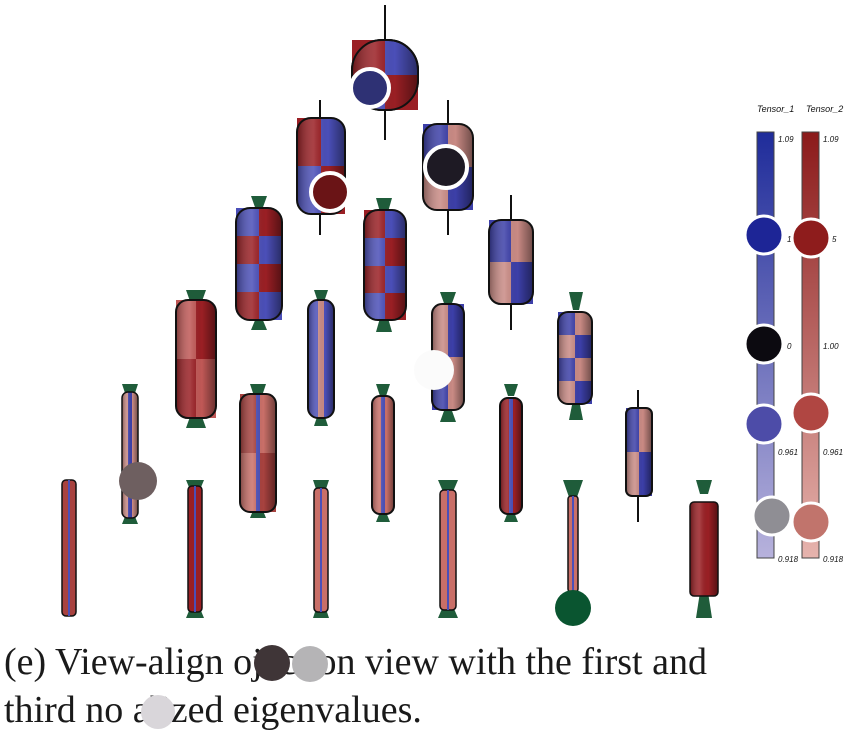 This screenshot has width=859, height=737. What do you see at coordinates (822, 334) in the screenshot?
I see `colorbar-tensor2: Tensor_2 1.09 5 1.00 0.961 0.918` at bounding box center [822, 334].